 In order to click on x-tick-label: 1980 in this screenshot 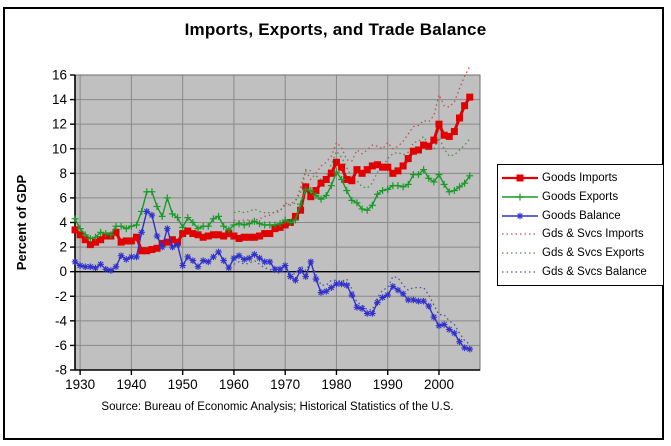, I will do `click(336, 384)`.